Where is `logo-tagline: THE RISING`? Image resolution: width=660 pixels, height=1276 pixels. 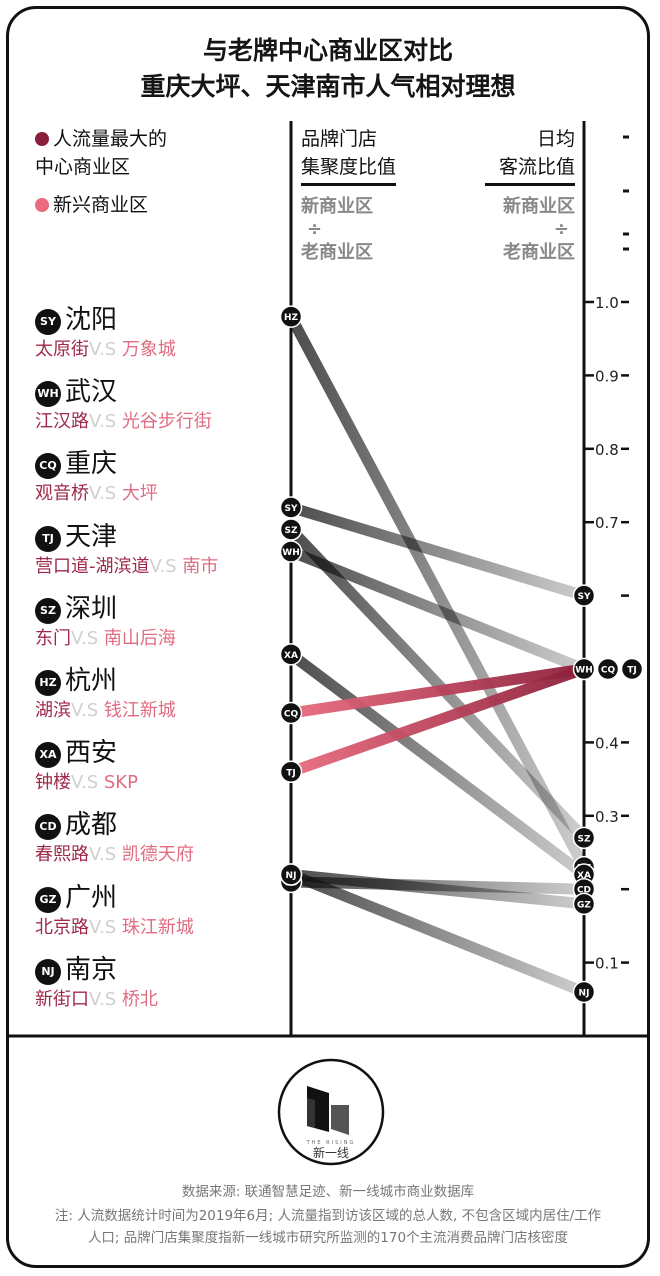
logo-tagline: THE RISING is located at coordinates (331, 1143).